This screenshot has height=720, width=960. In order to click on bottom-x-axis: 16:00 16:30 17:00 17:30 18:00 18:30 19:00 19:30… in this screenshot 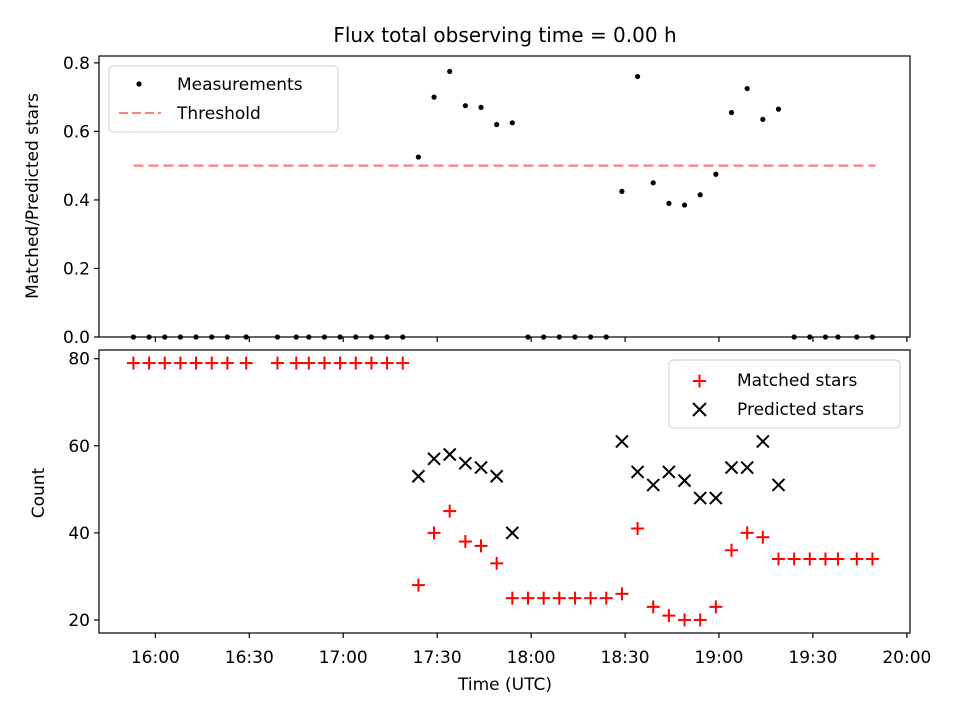, I will do `click(531, 650)`.